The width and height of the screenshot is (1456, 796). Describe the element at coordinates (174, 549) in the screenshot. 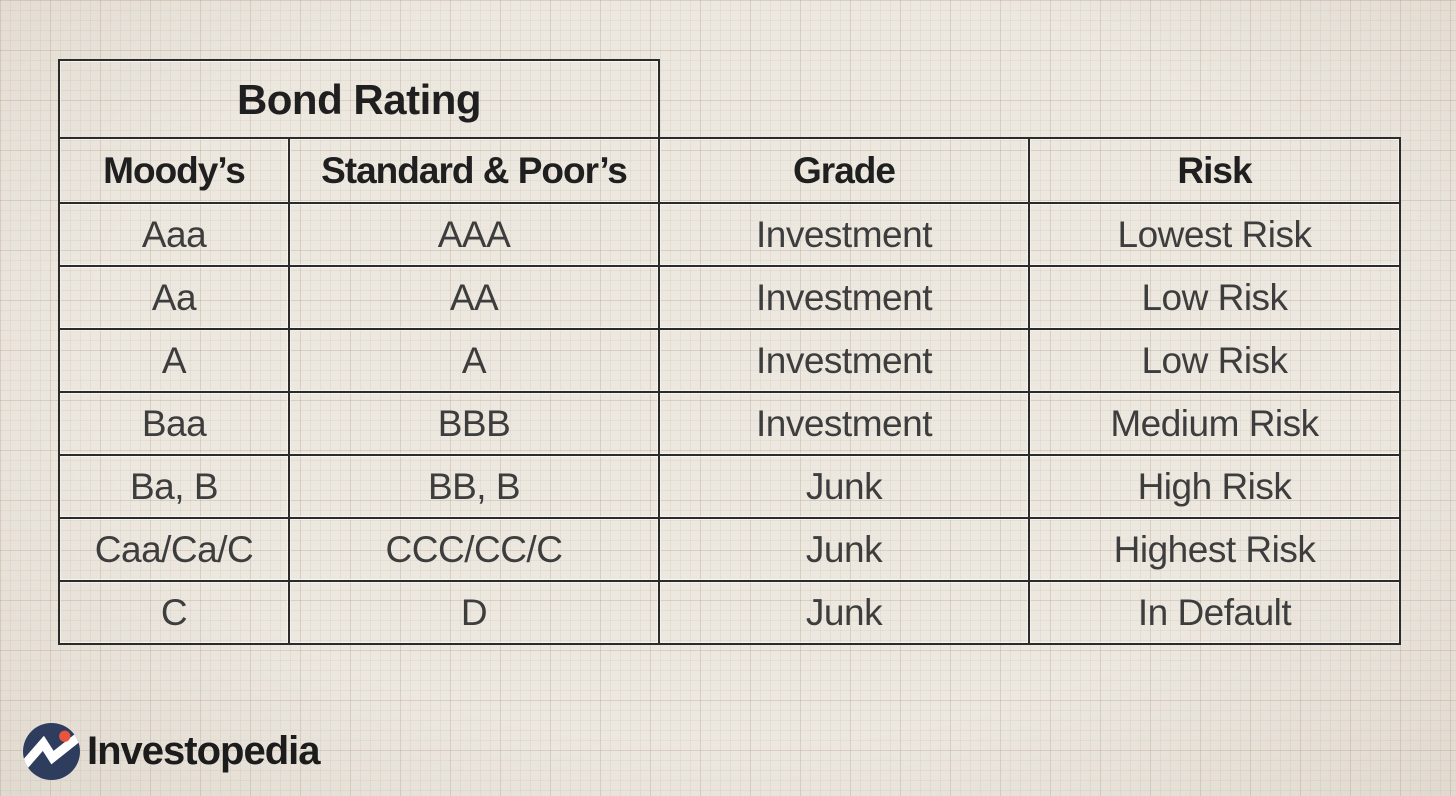

I see `moodys-cell: Caa/Ca/C` at that location.